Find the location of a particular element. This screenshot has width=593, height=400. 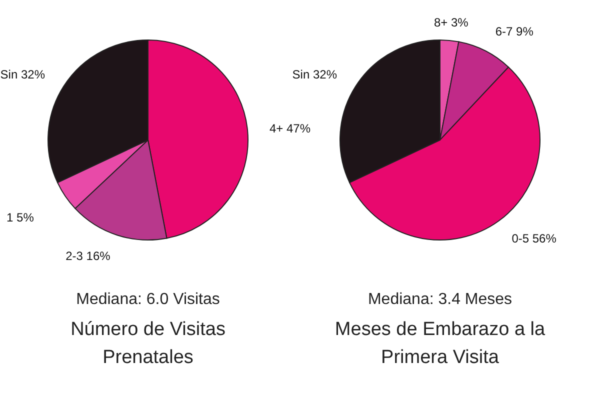

text: Número de Visitas Prenatales is located at coordinates (148, 343).